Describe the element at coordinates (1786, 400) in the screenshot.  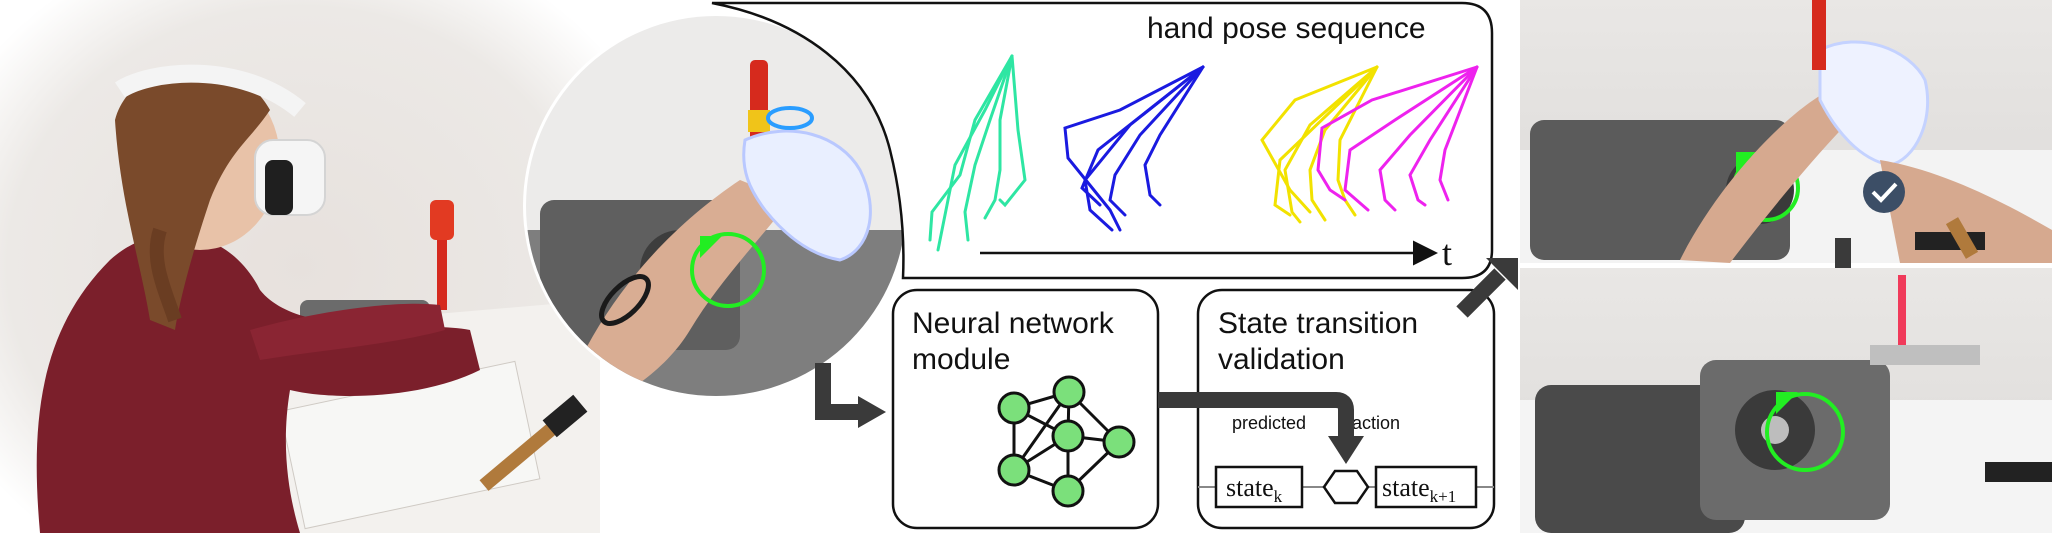
I see `engine-assembly-photo-bottom` at that location.